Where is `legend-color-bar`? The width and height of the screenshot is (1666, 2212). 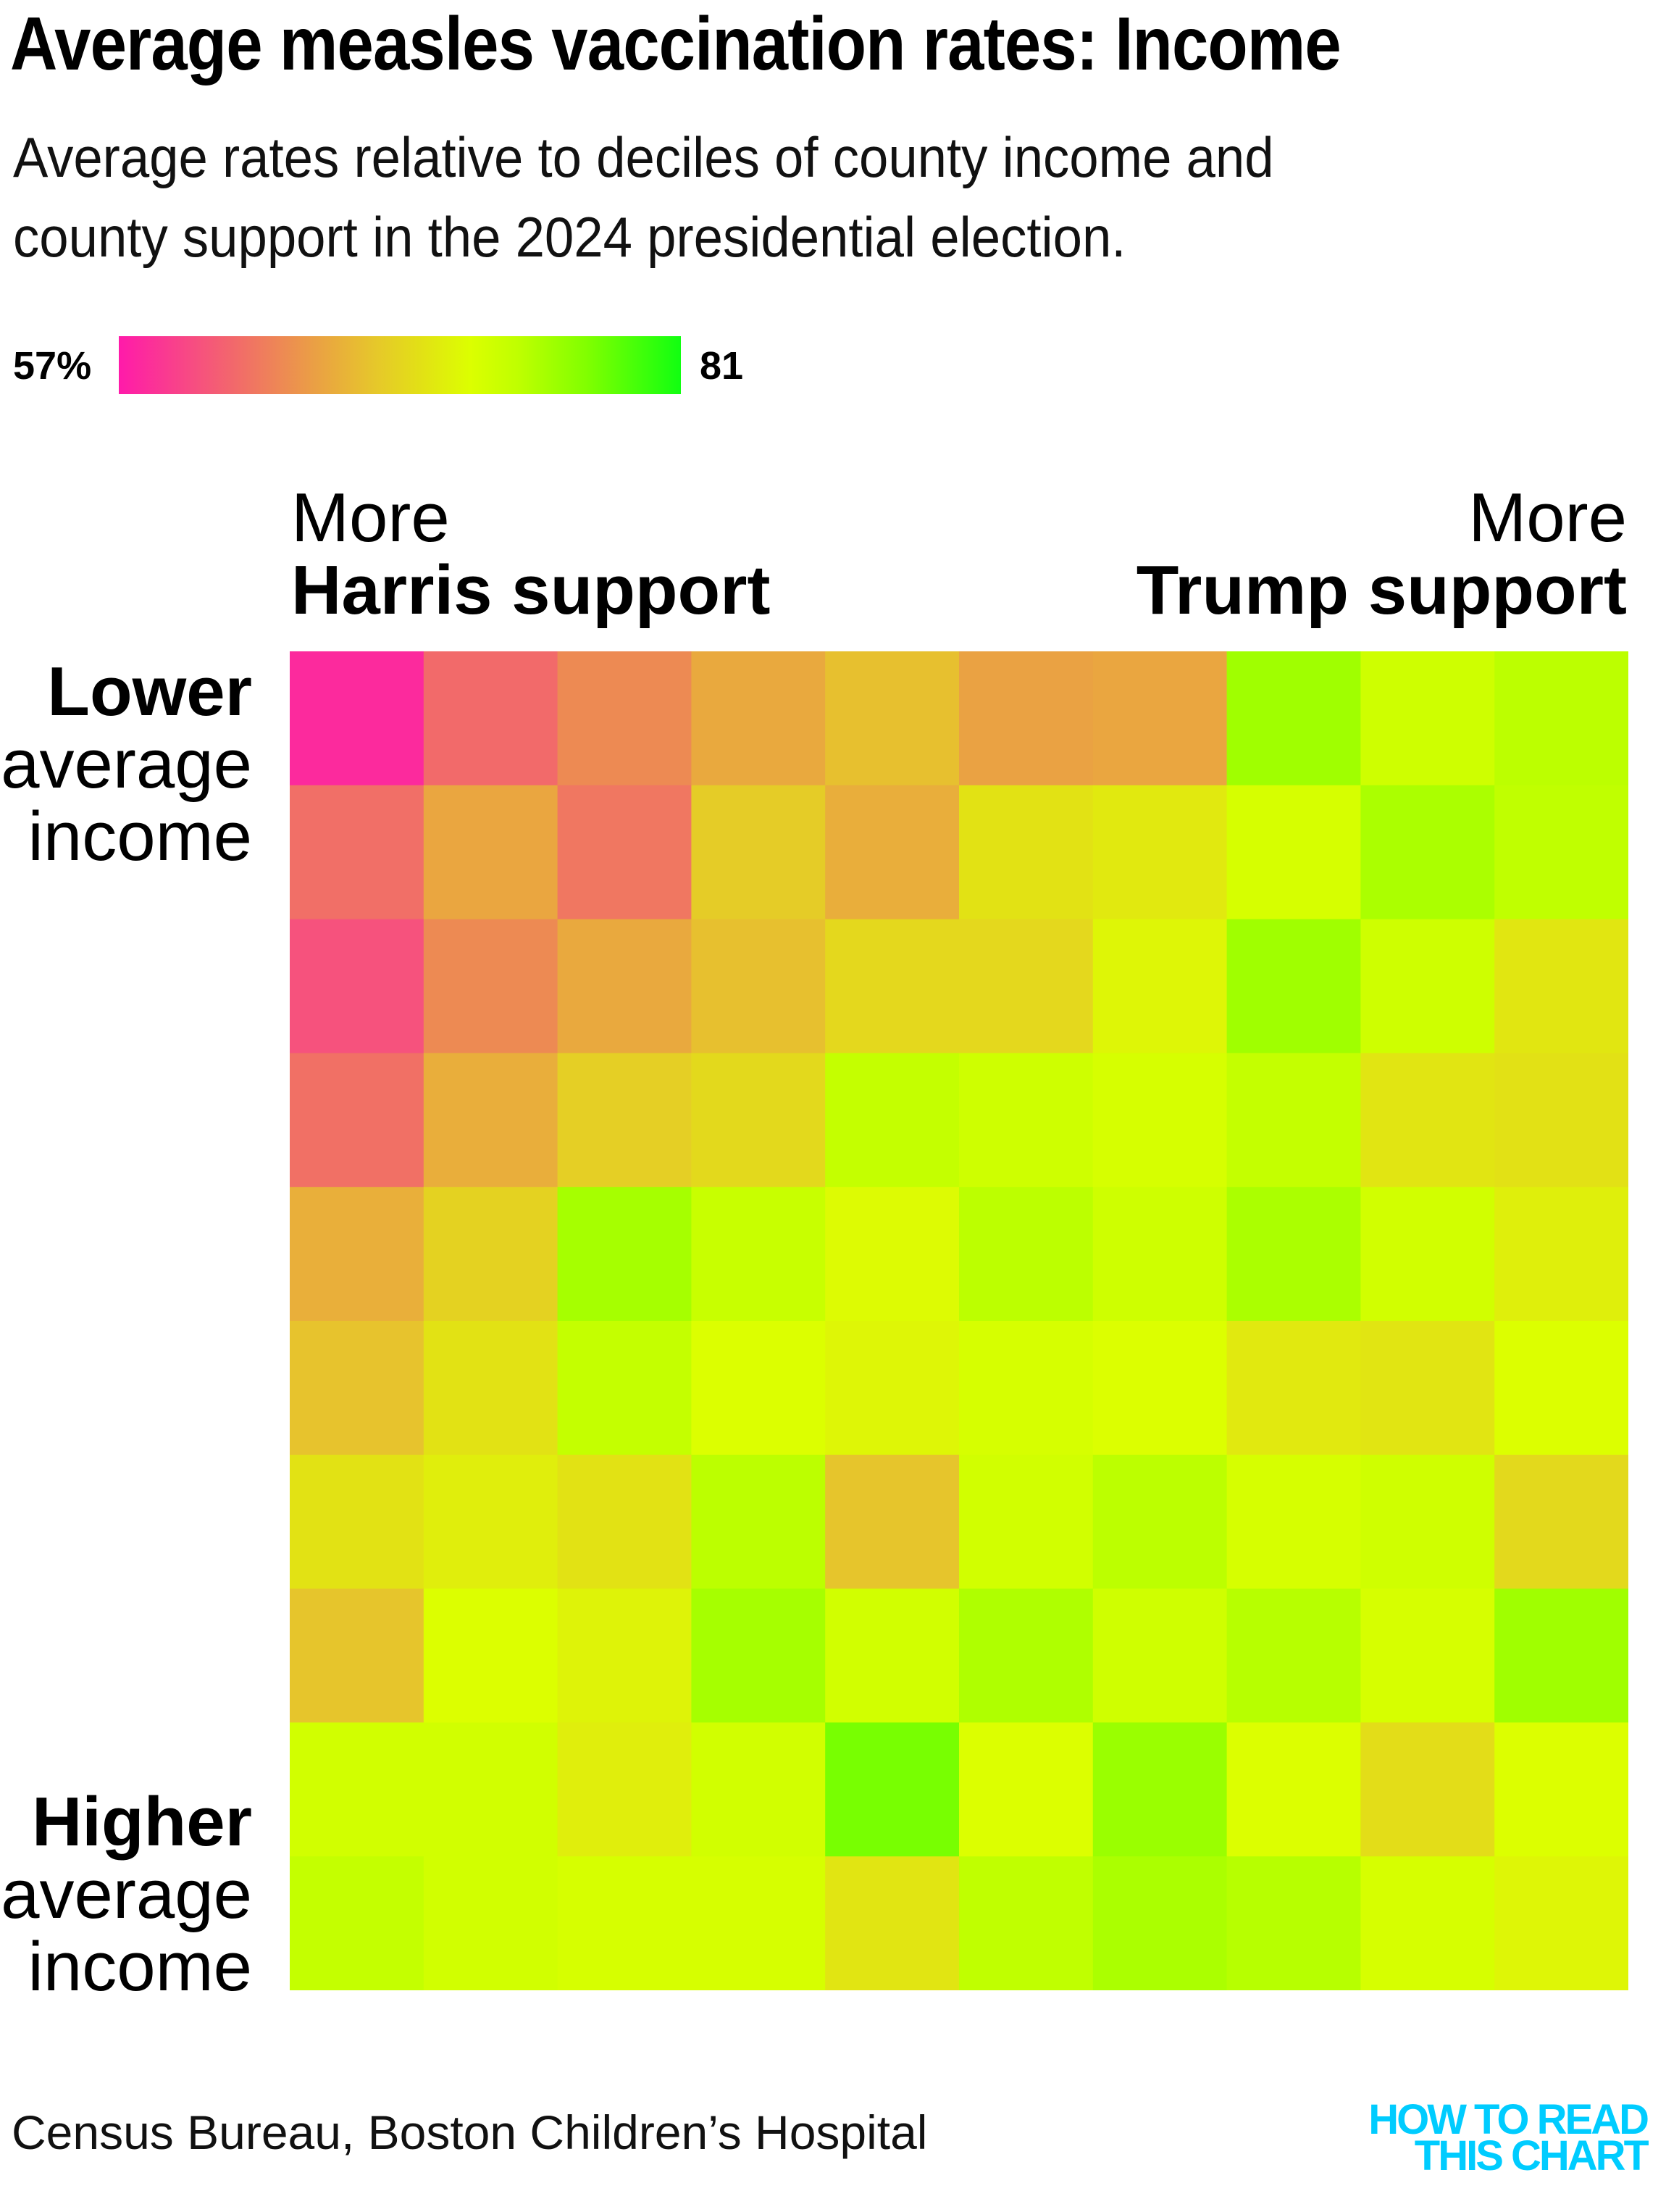 legend-color-bar is located at coordinates (400, 365).